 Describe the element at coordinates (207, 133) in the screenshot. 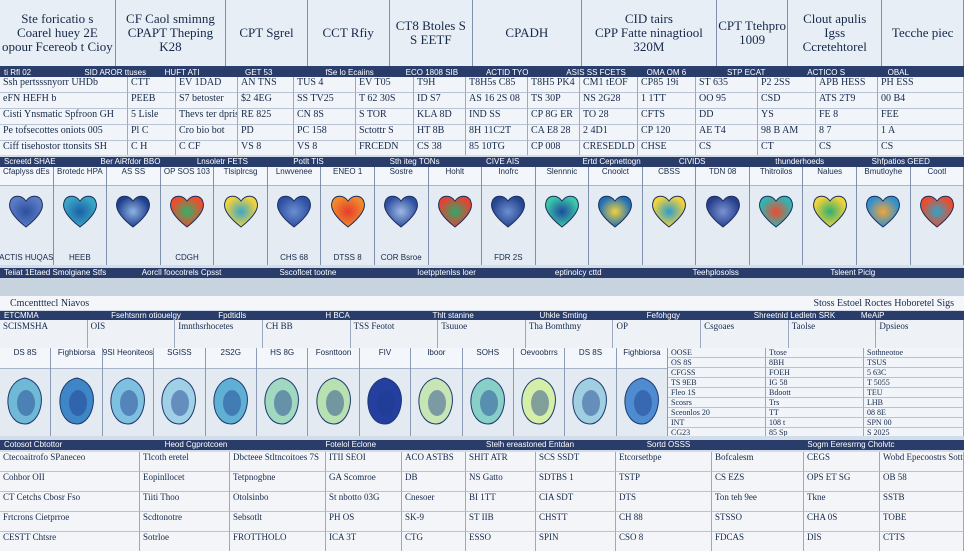

I see `table-cell: Cro bio bot` at that location.